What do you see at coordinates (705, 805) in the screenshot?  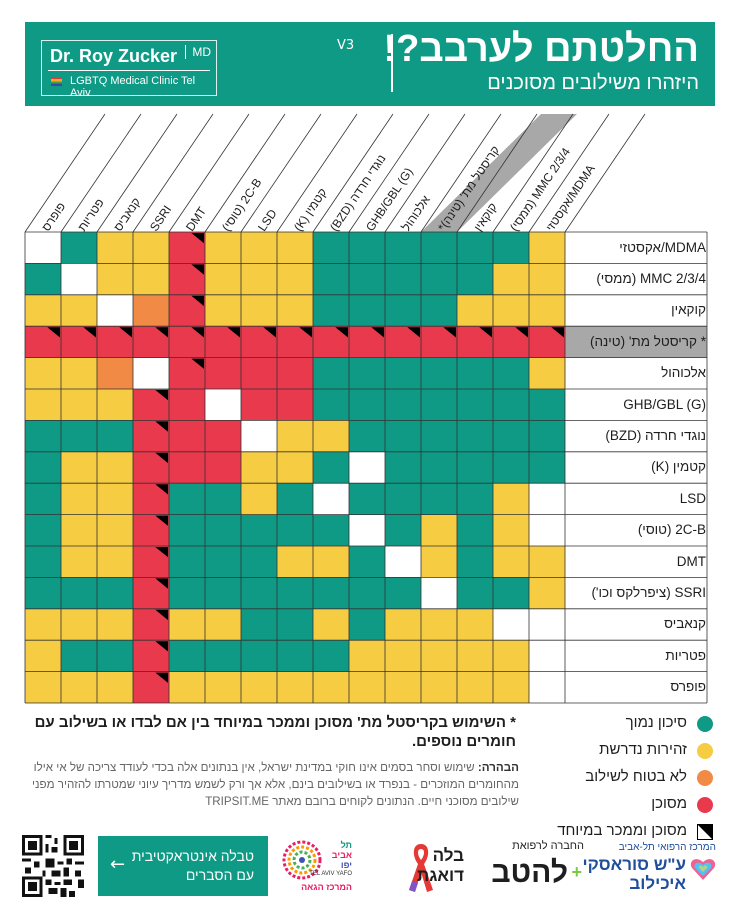 I see `dangerous-swatch-icon` at bounding box center [705, 805].